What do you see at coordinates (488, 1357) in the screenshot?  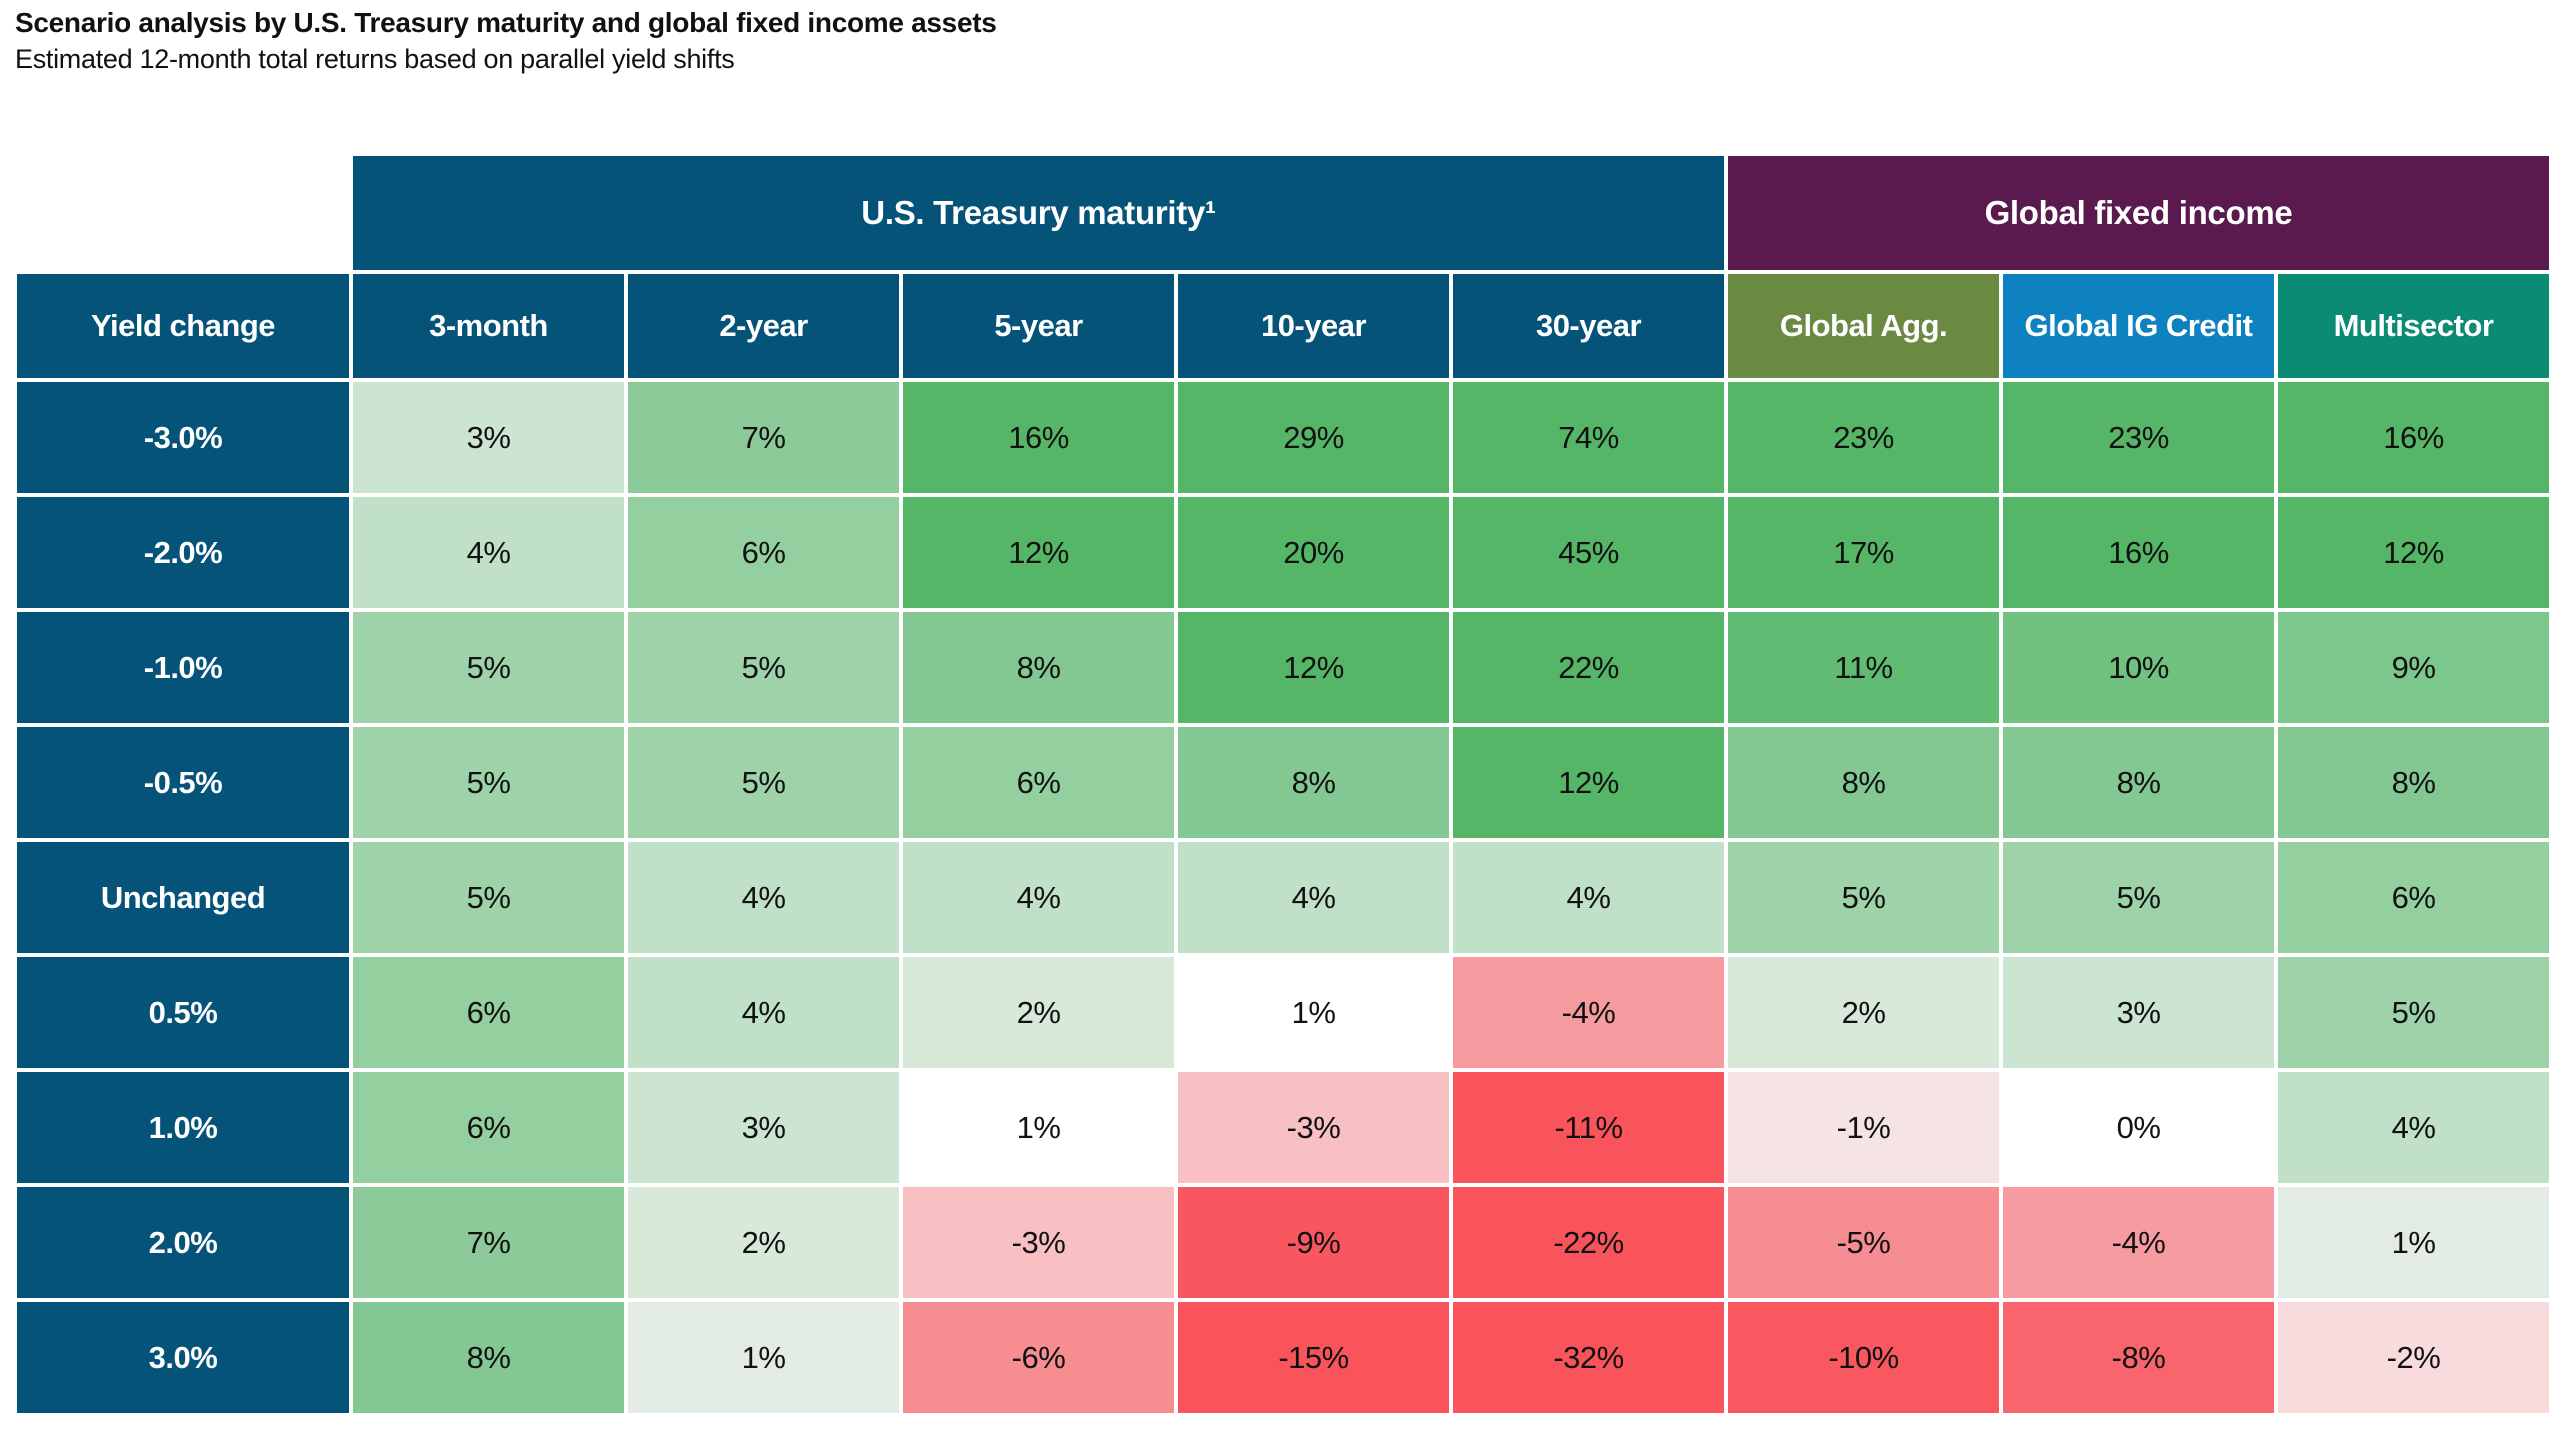 I see `table-cell-3-0-3-month: 8%` at bounding box center [488, 1357].